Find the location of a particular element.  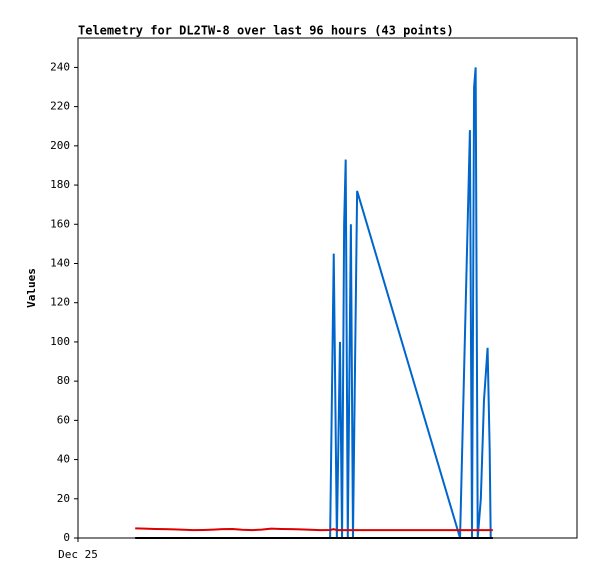

y-axis-label: Values is located at coordinates (31, 288).